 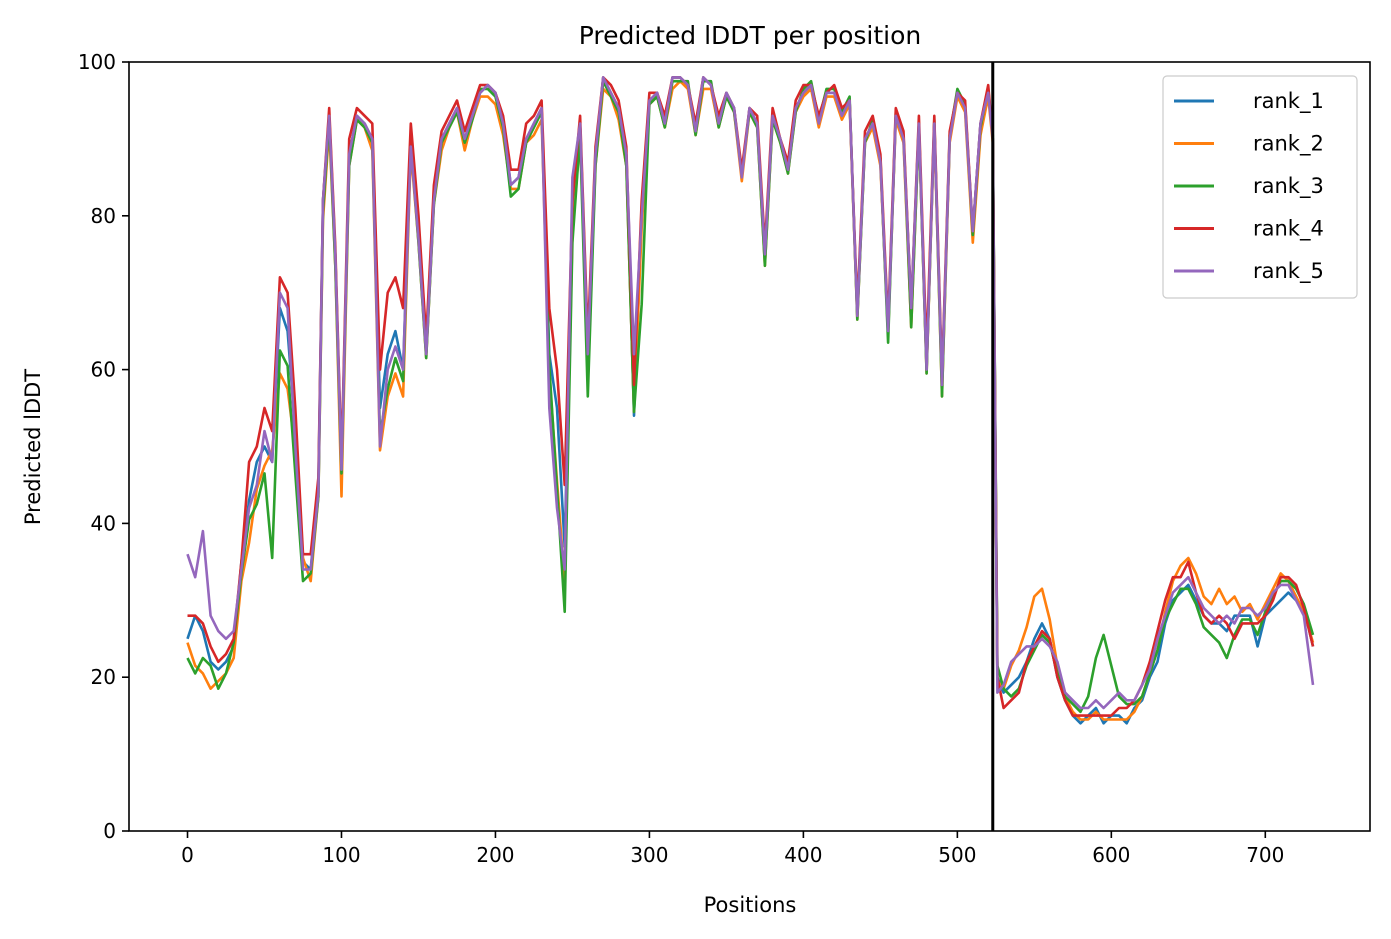 What do you see at coordinates (109, 831) in the screenshot?
I see `y-tick-label: 0` at bounding box center [109, 831].